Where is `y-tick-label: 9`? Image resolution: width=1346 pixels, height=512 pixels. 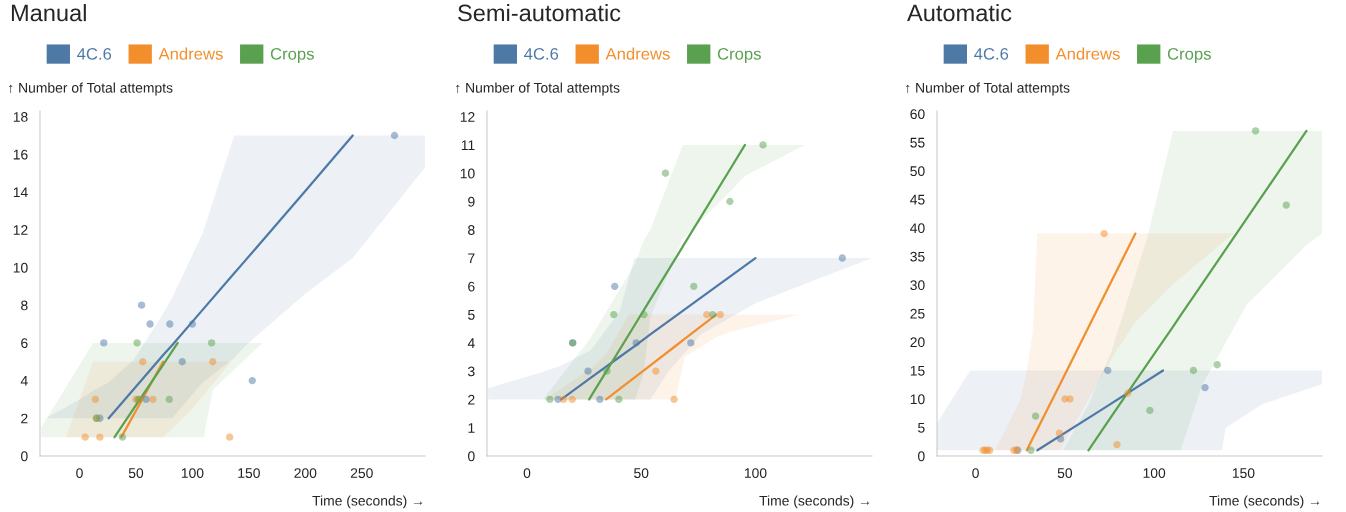
y-tick-label: 9 is located at coordinates (471, 201).